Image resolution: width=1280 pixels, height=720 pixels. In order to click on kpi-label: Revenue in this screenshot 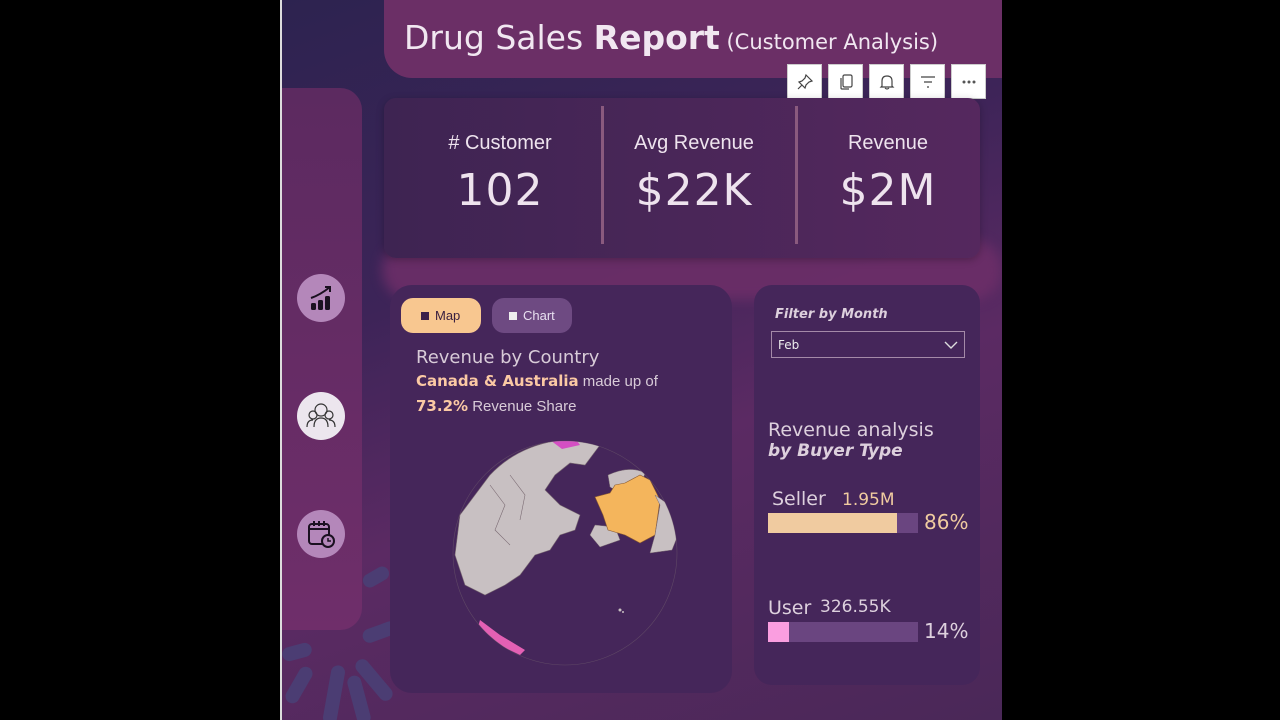, I will do `click(888, 143)`.